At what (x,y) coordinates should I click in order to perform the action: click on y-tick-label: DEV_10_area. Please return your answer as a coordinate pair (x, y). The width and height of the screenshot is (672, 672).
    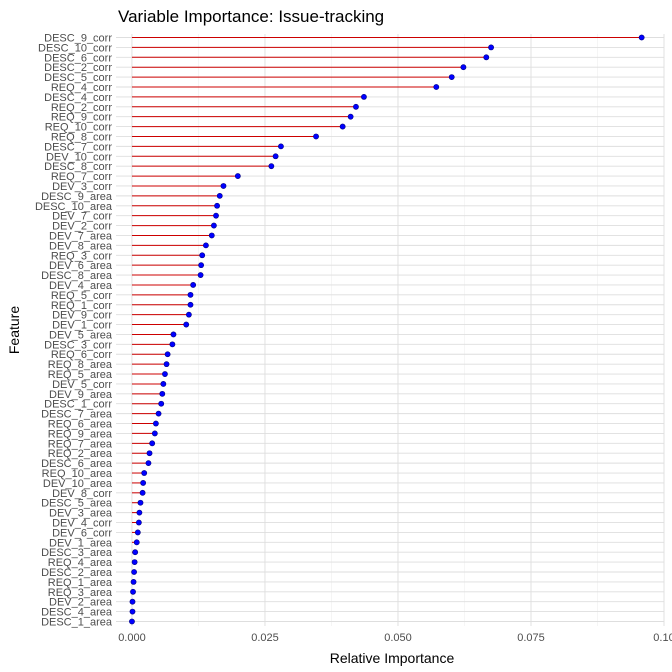
    Looking at the image, I should click on (78, 484).